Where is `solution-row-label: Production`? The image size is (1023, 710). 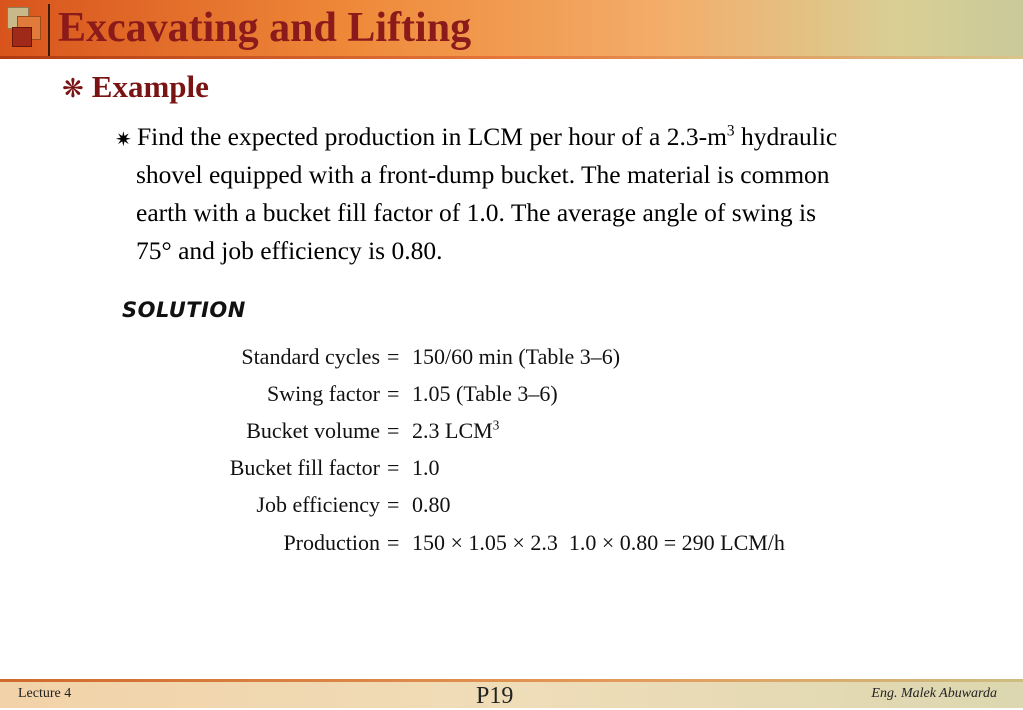 solution-row-label: Production is located at coordinates (331, 542).